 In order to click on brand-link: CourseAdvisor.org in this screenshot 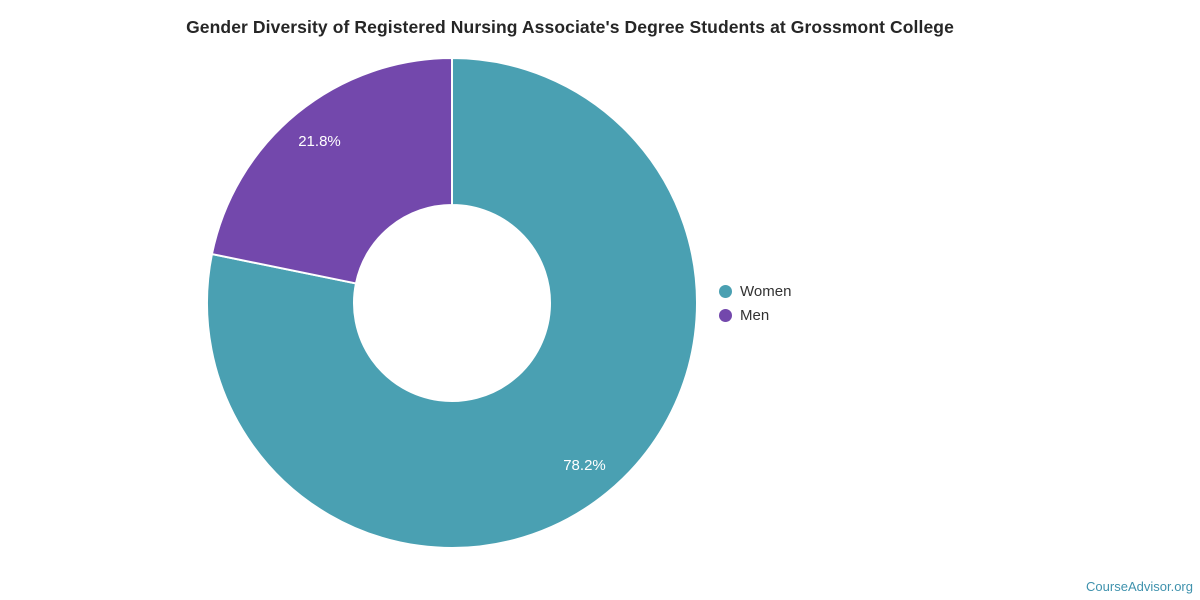, I will do `click(1139, 586)`.